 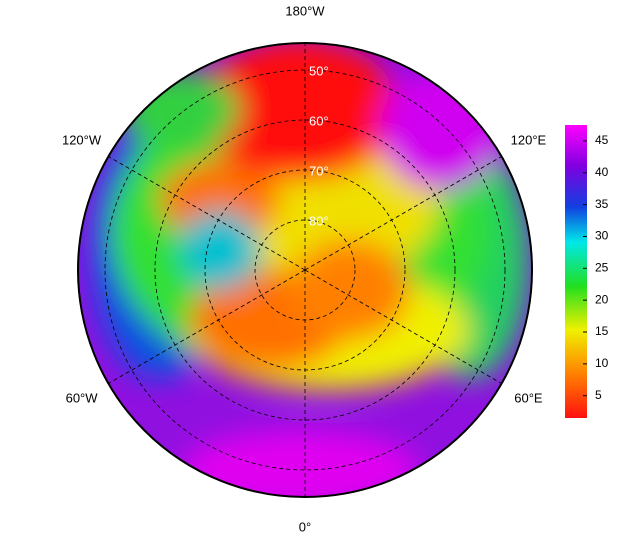 I want to click on longitude-label: 0°, so click(x=305, y=526).